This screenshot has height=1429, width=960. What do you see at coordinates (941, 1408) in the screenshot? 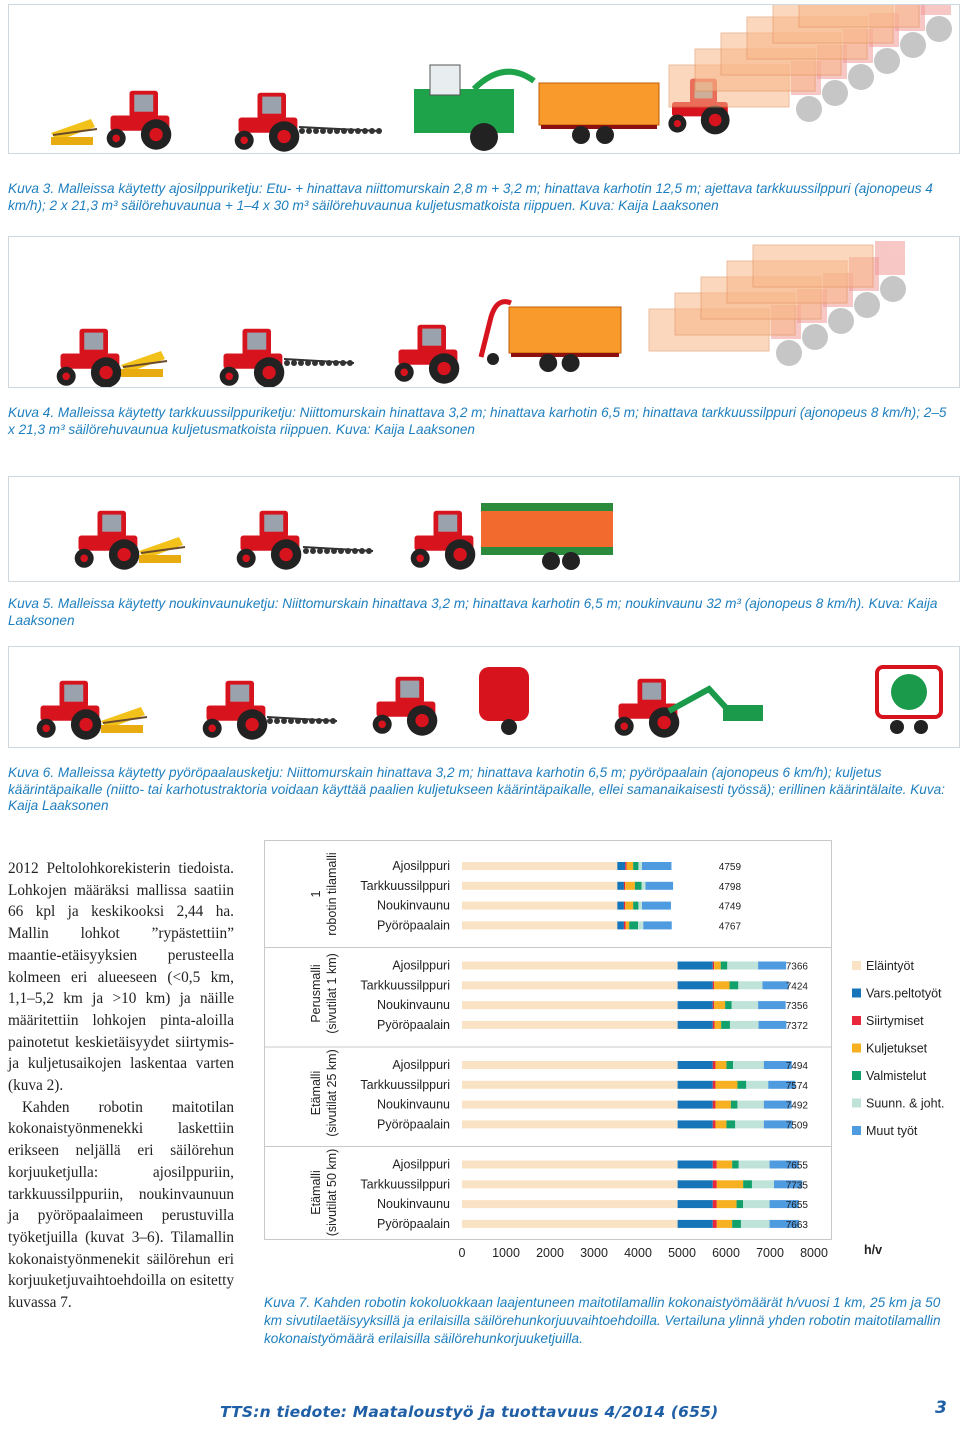
I see `page-number: 3` at bounding box center [941, 1408].